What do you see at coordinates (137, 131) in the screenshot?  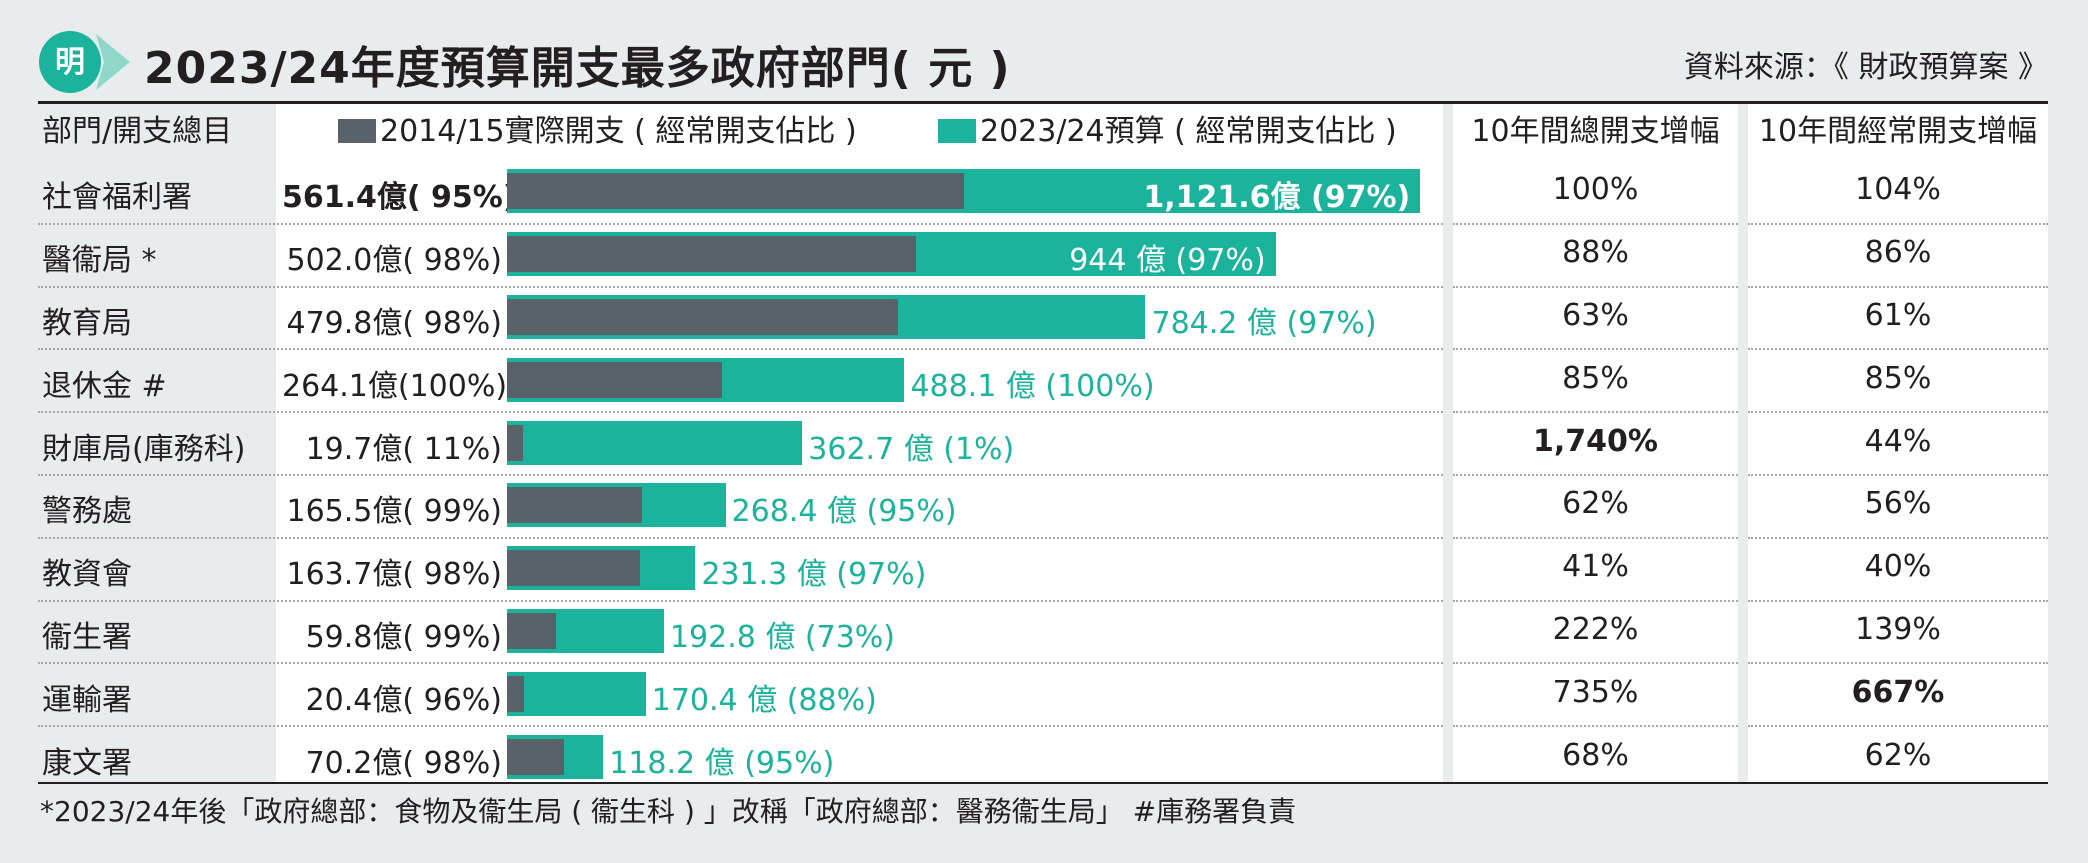 I see `dept-column-header: 部門/開支總目` at bounding box center [137, 131].